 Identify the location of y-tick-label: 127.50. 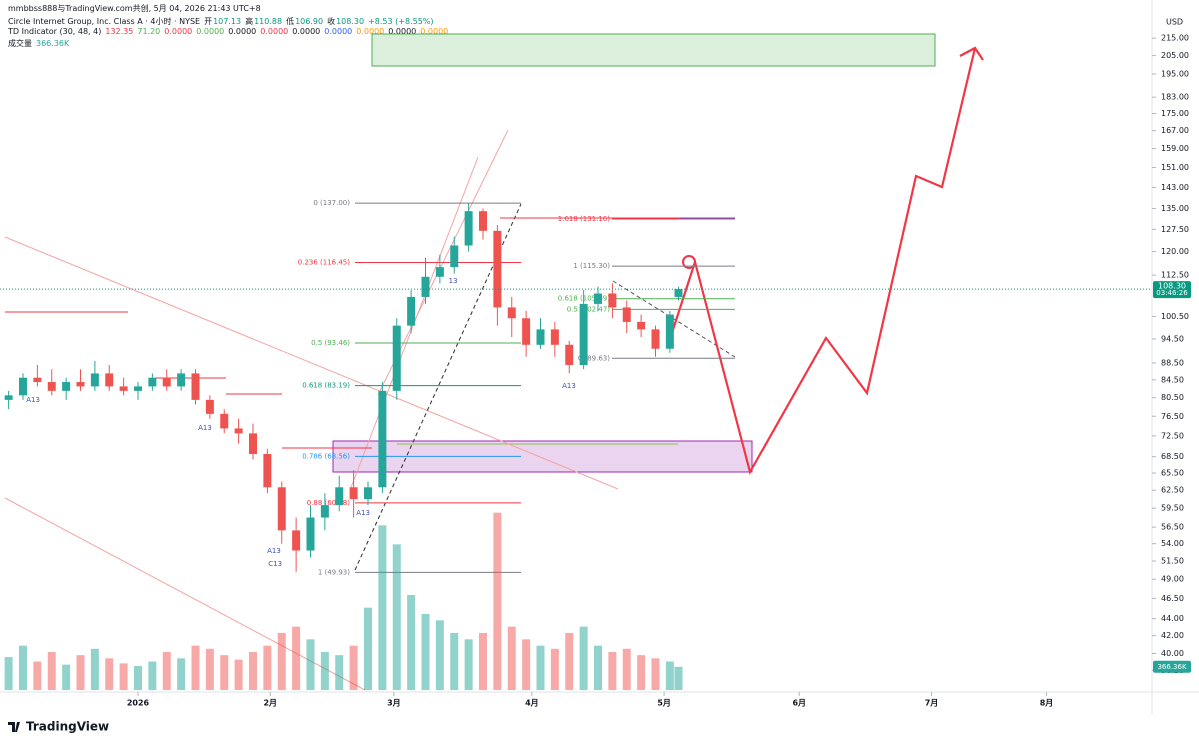
(1175, 229).